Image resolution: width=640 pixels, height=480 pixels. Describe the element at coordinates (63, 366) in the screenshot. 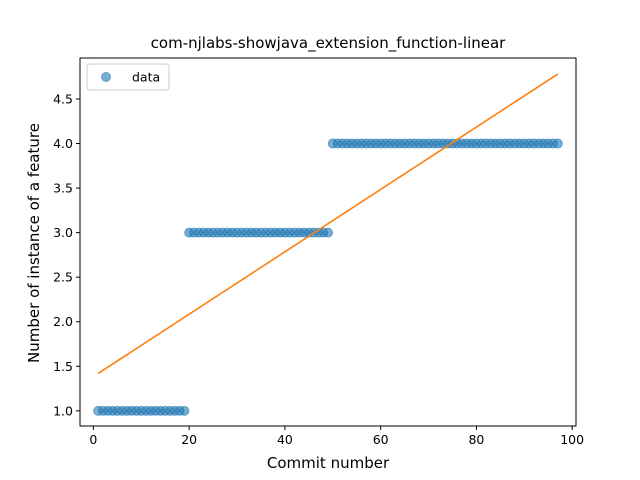

I see `y-tick-label: 1.5` at that location.